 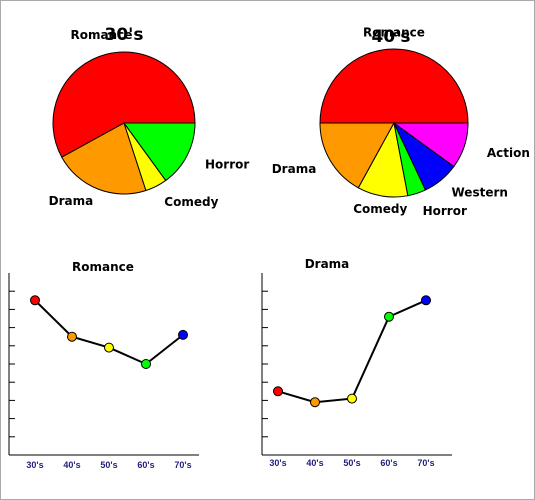 What do you see at coordinates (508, 153) in the screenshot?
I see `pie-label-action: Action` at bounding box center [508, 153].